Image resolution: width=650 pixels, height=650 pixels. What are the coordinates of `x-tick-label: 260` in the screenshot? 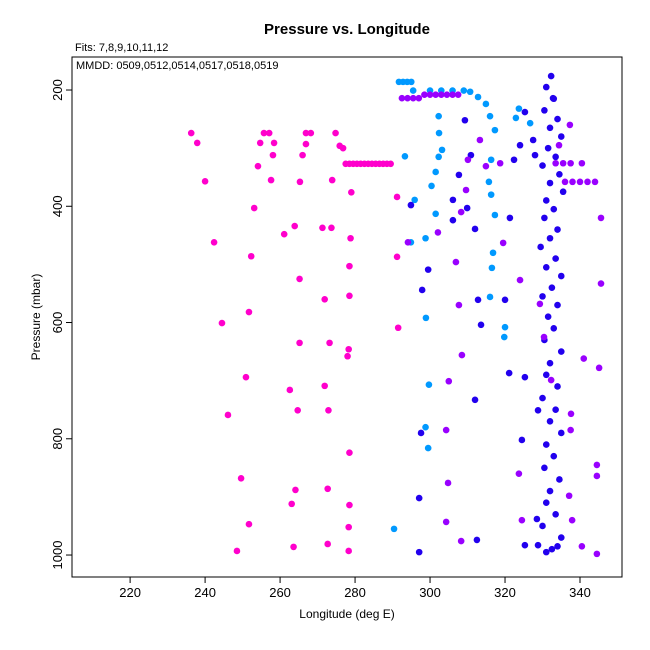 It's located at (280, 592).